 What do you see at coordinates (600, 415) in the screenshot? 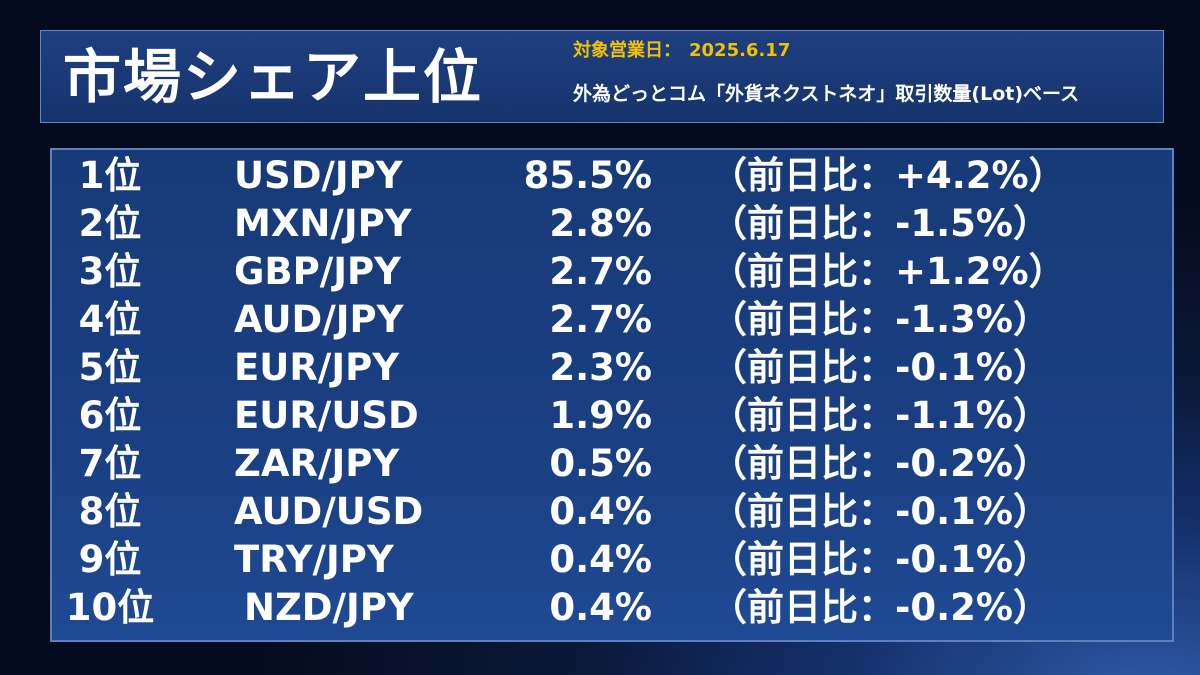
I see `share-cell: 1.9%` at bounding box center [600, 415].